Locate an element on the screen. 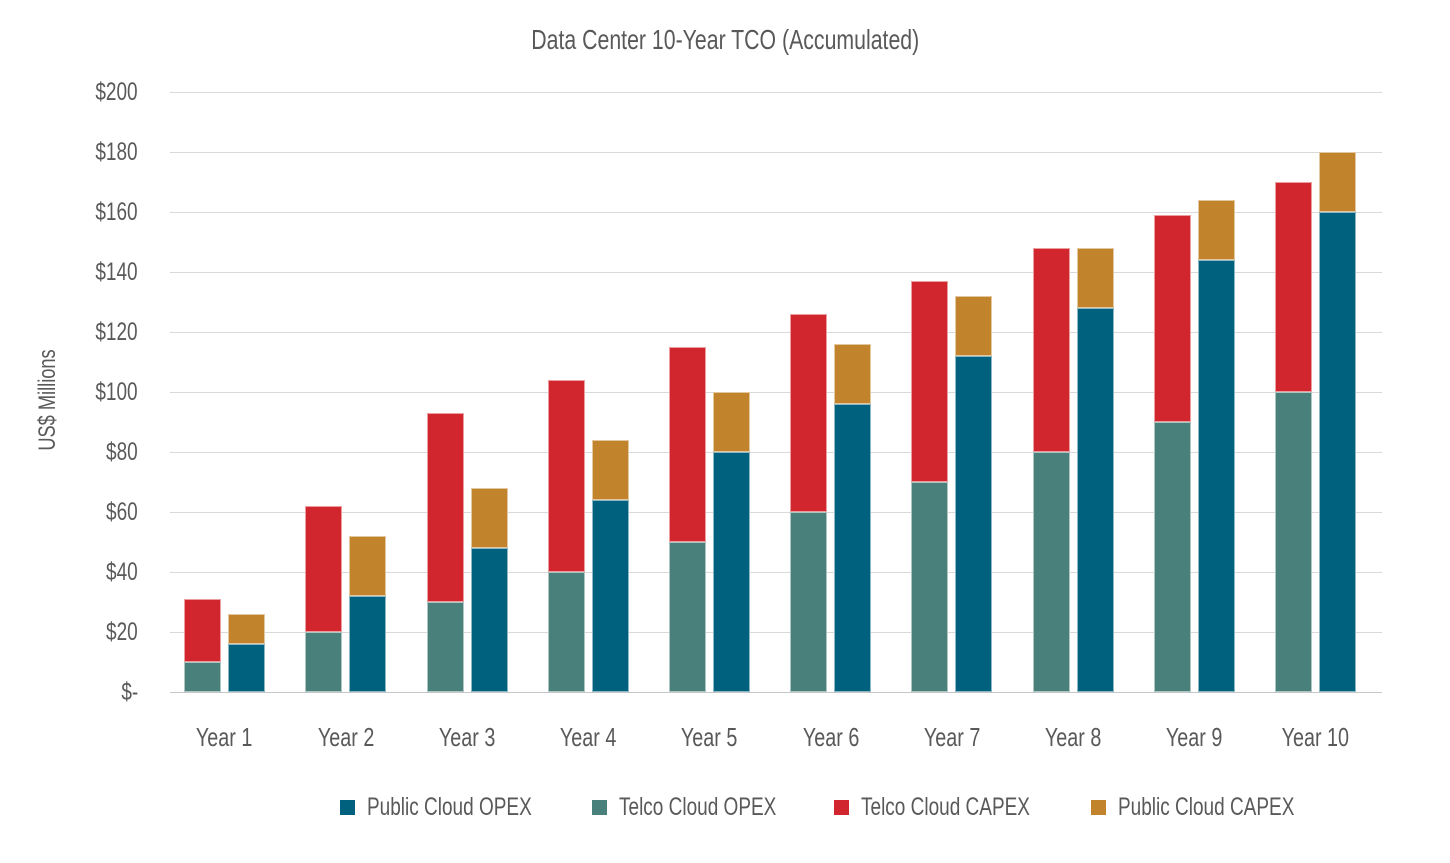 This screenshot has width=1450, height=863. y-tick-label: $80 is located at coordinates (122, 452).